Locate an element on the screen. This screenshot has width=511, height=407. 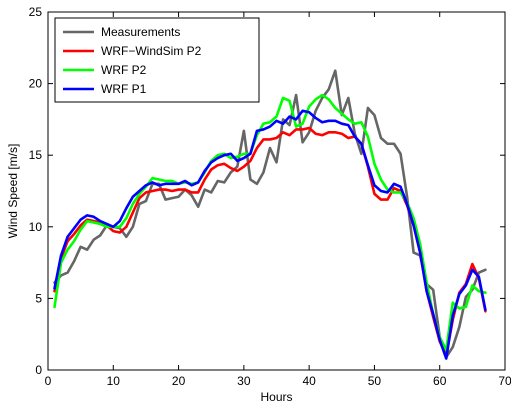
x-tick-label: 10 is located at coordinates (114, 381).